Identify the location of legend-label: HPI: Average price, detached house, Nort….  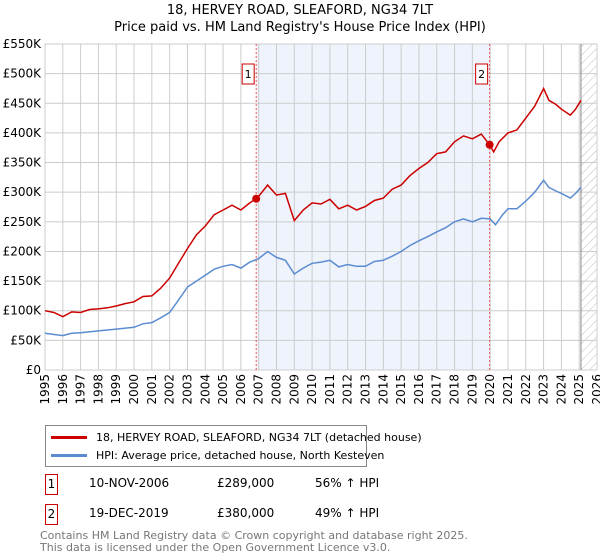
(240, 455).